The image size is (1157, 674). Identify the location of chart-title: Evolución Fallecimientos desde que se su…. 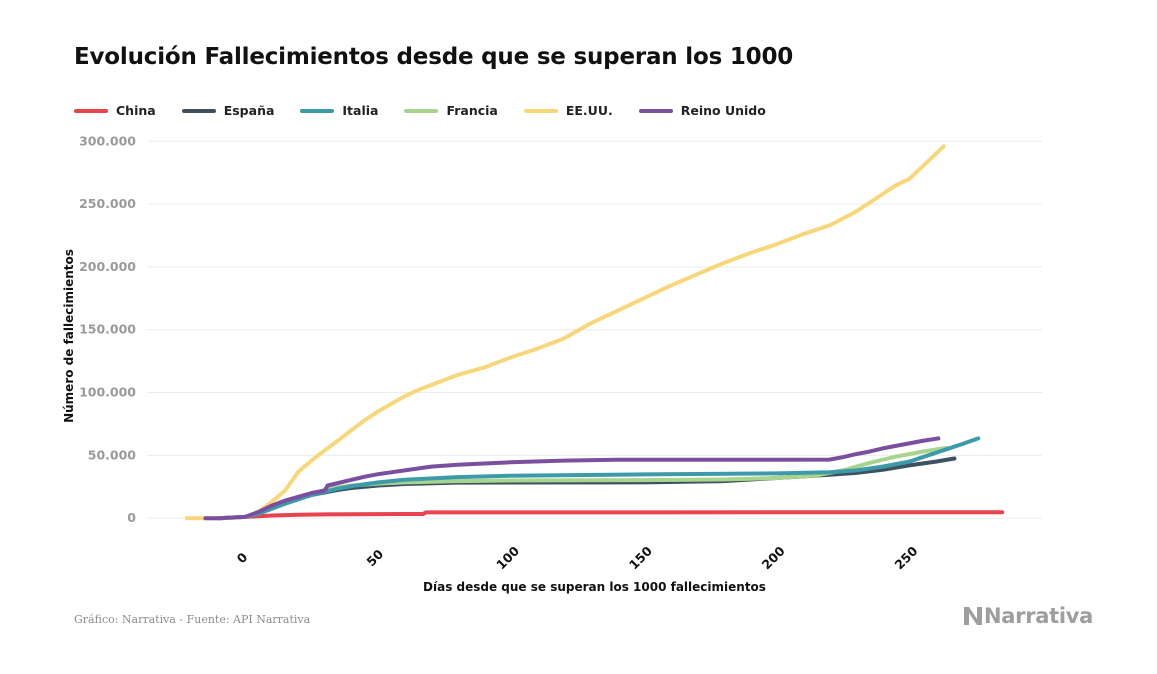
(434, 57).